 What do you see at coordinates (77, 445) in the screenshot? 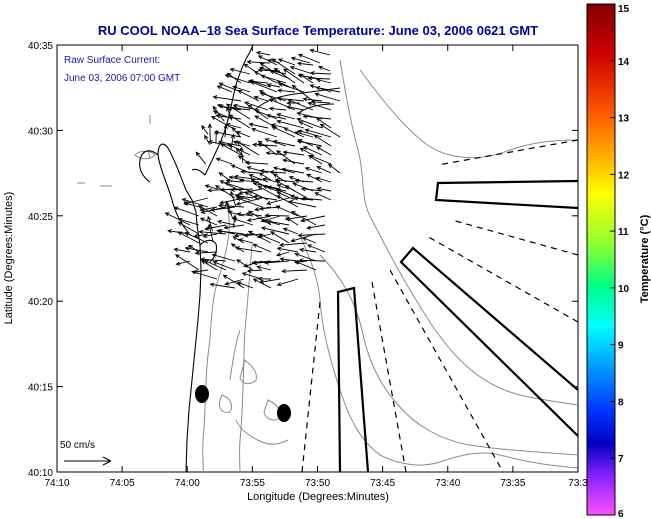
I see `scale-label: 50 cm/s` at bounding box center [77, 445].